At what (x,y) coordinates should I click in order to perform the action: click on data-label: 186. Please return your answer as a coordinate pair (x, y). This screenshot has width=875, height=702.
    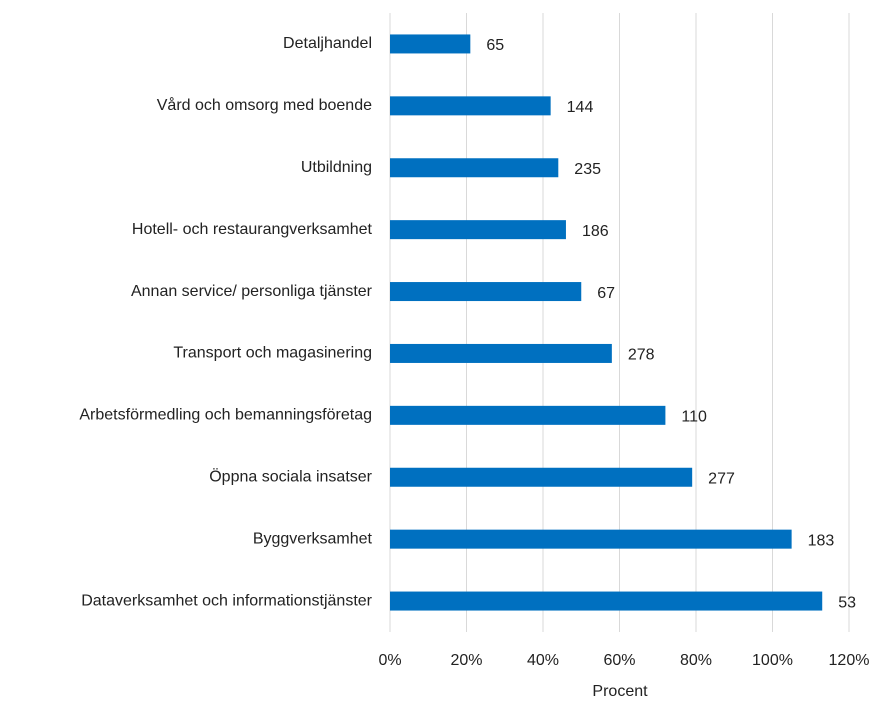
    Looking at the image, I should click on (595, 231).